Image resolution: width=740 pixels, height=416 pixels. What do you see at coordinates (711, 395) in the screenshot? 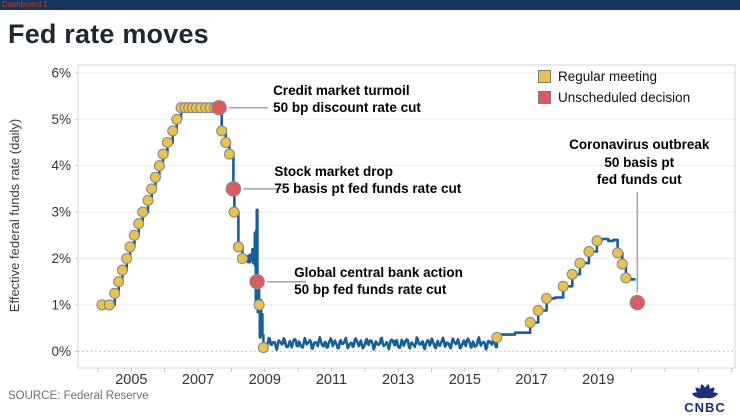
I see `peacock-feather` at bounding box center [711, 395].